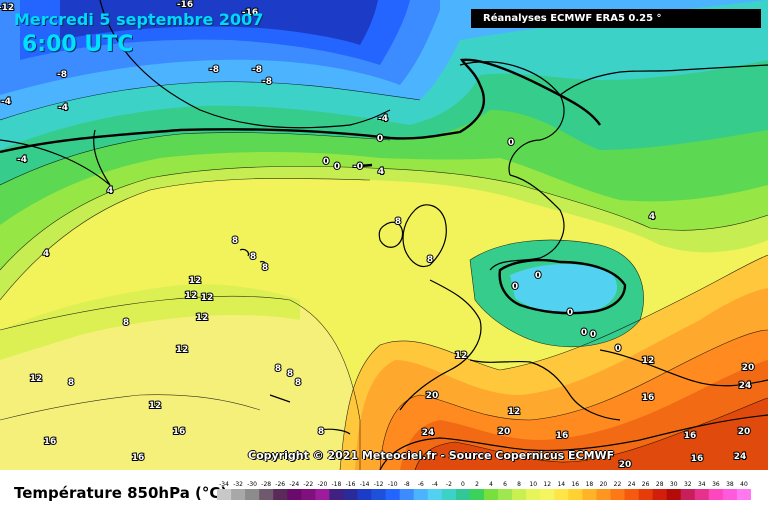 The width and height of the screenshot is (768, 512). Describe the element at coordinates (421, 484) in the screenshot. I see `legend-tick-label: -6` at that location.